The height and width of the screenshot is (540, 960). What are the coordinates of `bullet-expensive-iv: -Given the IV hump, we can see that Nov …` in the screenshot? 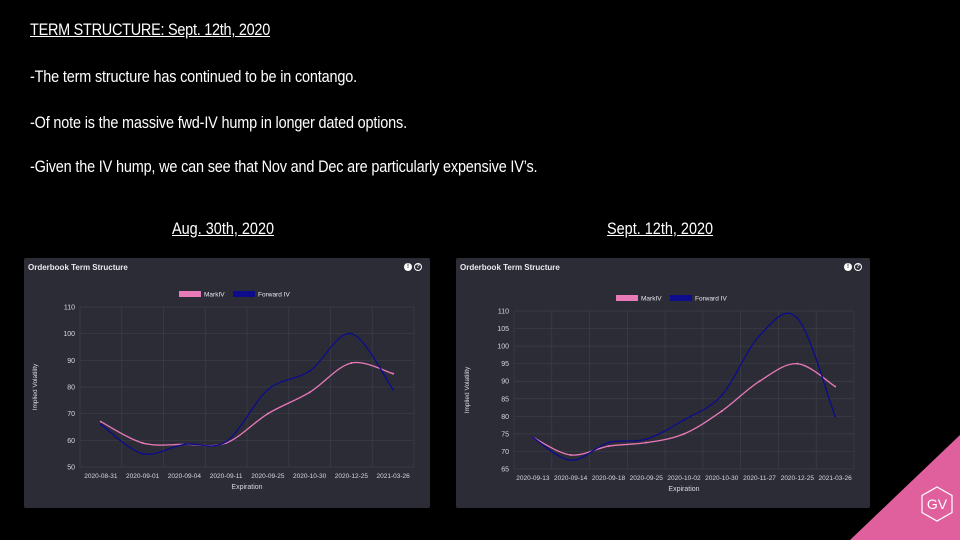 It's located at (284, 166).